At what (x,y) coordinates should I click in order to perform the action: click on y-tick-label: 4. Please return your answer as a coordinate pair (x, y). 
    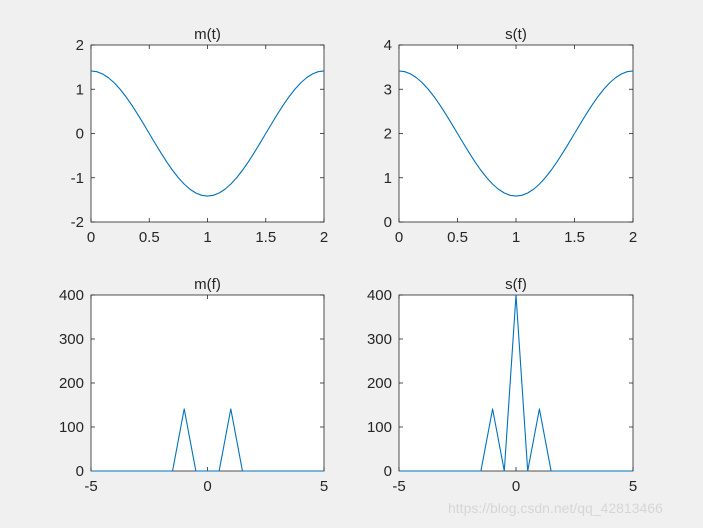
    Looking at the image, I should click on (388, 45).